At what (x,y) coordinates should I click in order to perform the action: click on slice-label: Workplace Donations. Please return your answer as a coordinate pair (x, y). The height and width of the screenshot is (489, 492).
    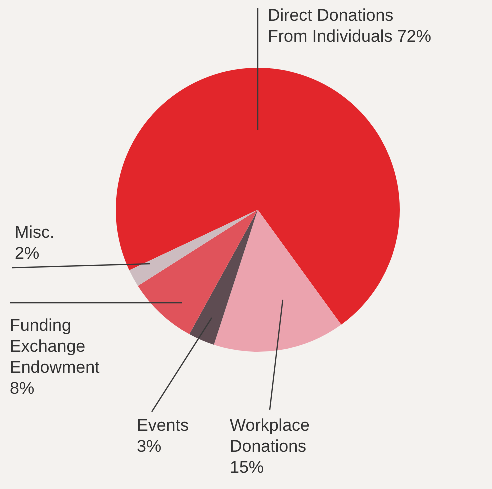
    Looking at the image, I should click on (270, 436).